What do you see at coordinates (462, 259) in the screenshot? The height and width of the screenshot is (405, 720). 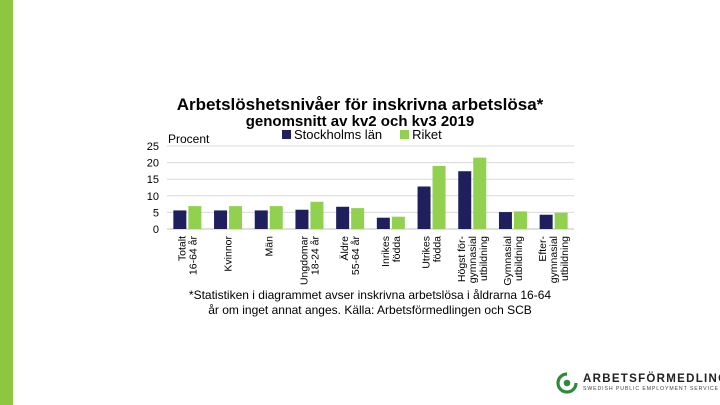 I see `x-tick-label-line: Högst för-` at bounding box center [462, 259].